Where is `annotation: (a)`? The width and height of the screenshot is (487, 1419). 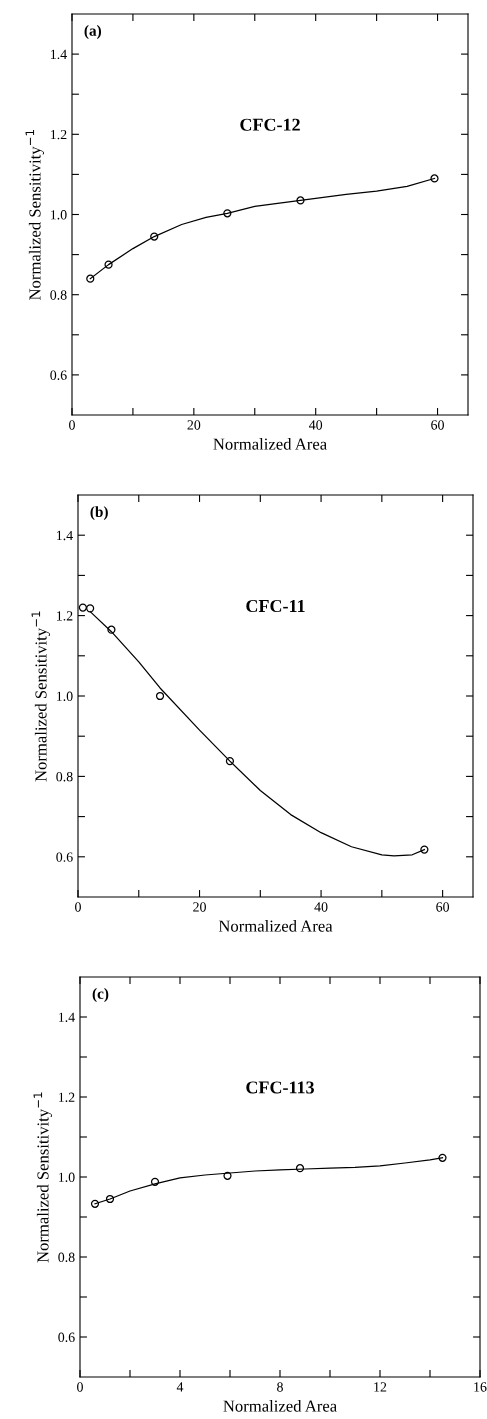
annotation: (a) is located at coordinates (93, 32).